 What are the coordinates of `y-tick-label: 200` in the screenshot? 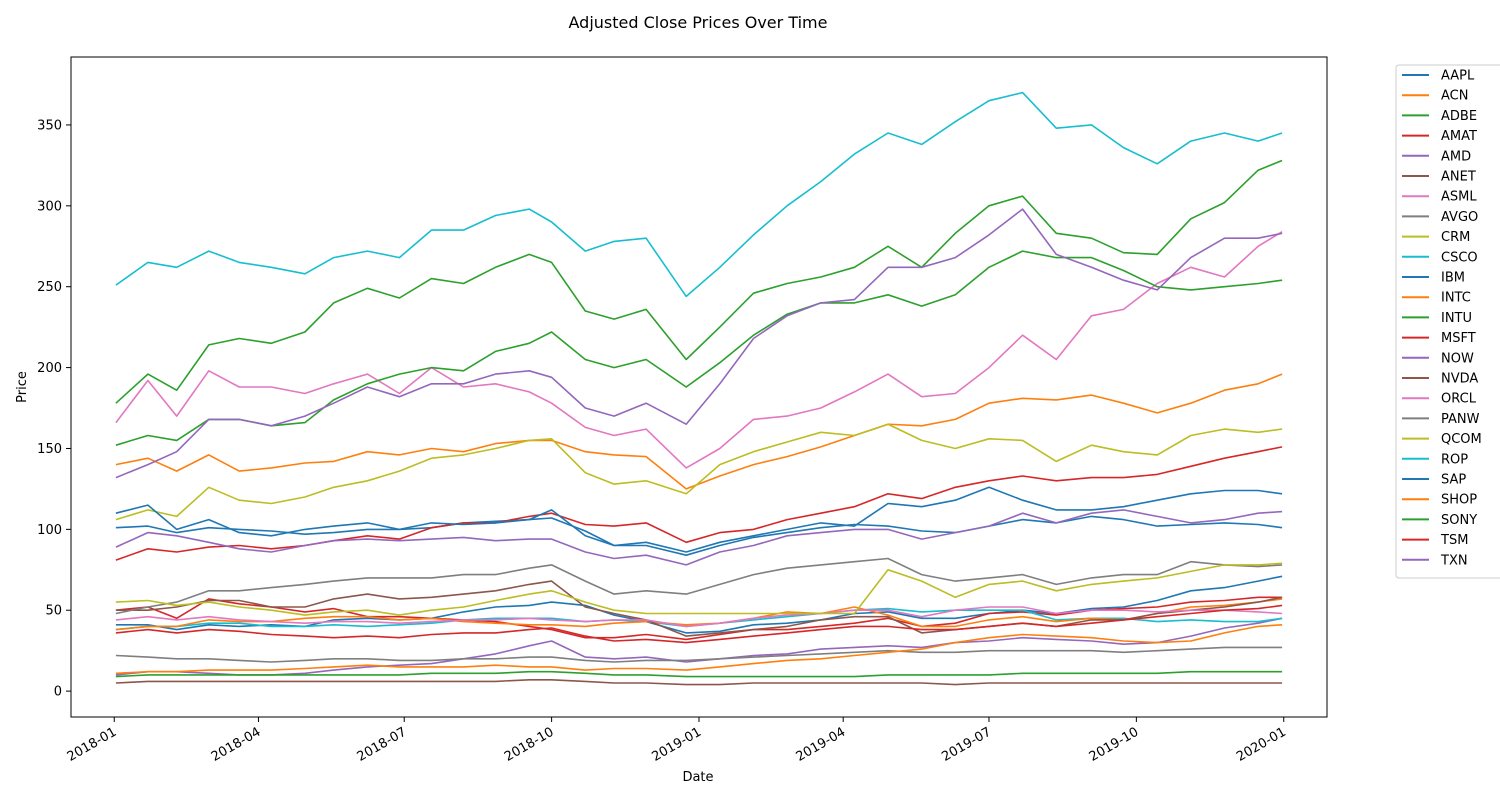 It's located at (49, 368).